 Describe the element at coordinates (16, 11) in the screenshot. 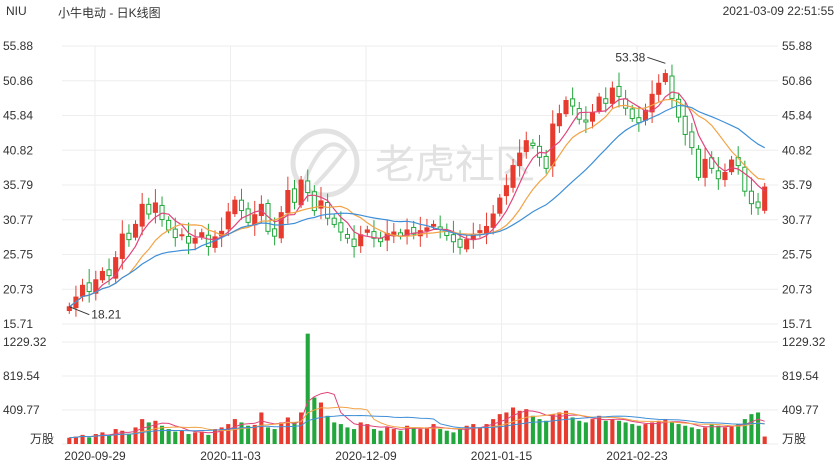

I see `ticker-symbol: NIU` at that location.